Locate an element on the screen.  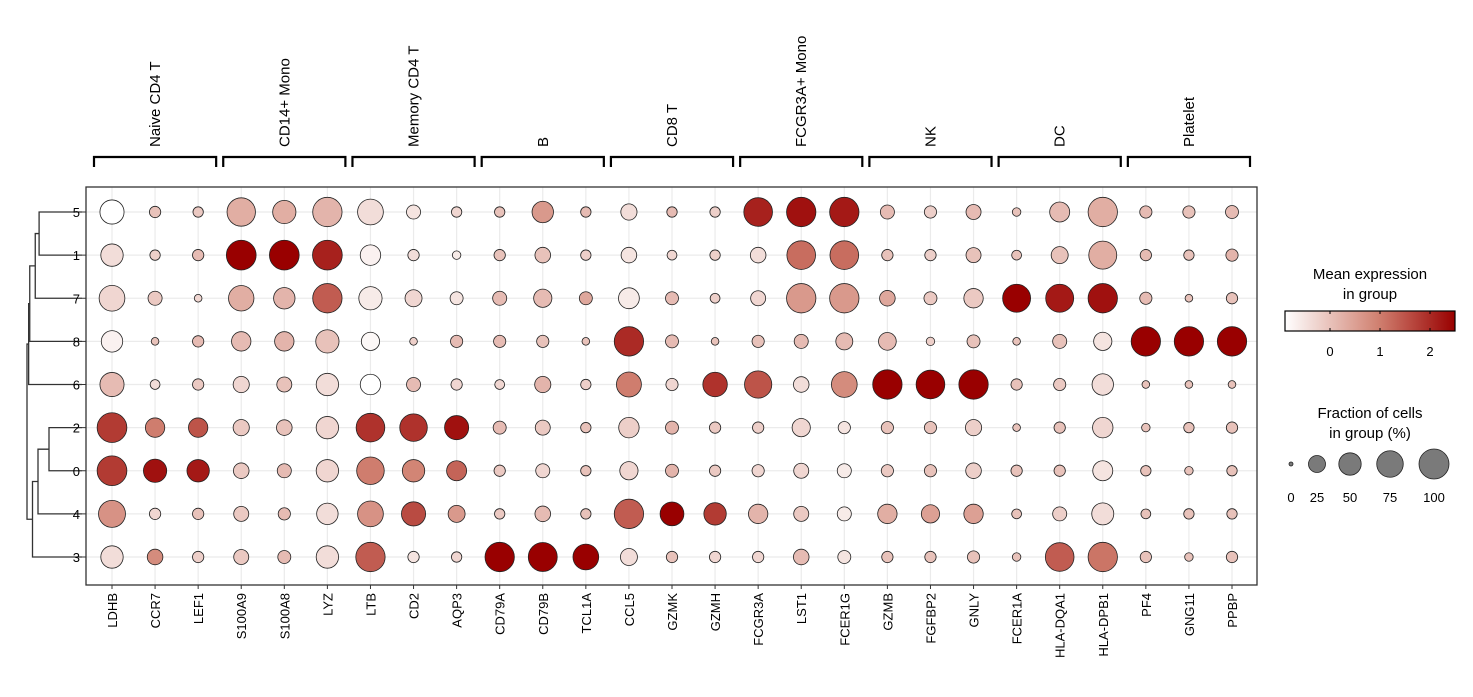
x-tick-label: FCER1A is located at coordinates (1017, 619).